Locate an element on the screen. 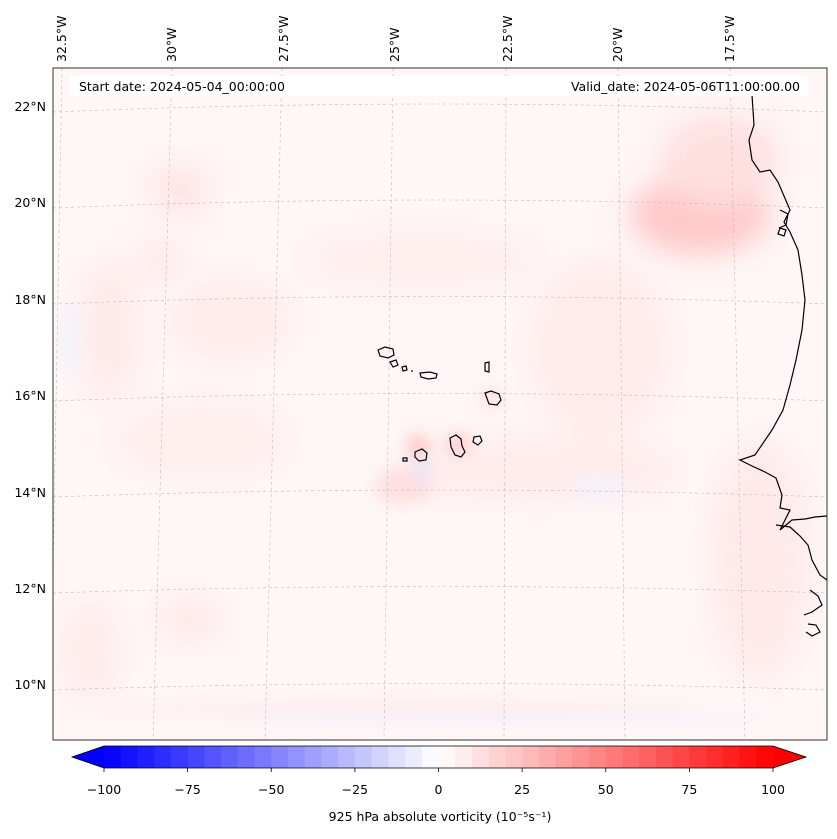 The width and height of the screenshot is (837, 839). colorbar-extend-low is located at coordinates (88, 757).